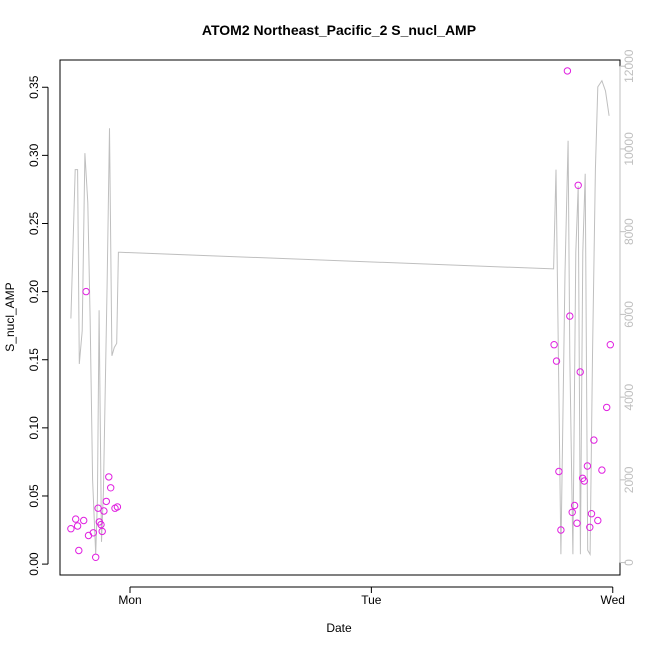 This screenshot has width=650, height=650. Describe the element at coordinates (34, 360) in the screenshot. I see `y-tick-label: 0.15` at that location.